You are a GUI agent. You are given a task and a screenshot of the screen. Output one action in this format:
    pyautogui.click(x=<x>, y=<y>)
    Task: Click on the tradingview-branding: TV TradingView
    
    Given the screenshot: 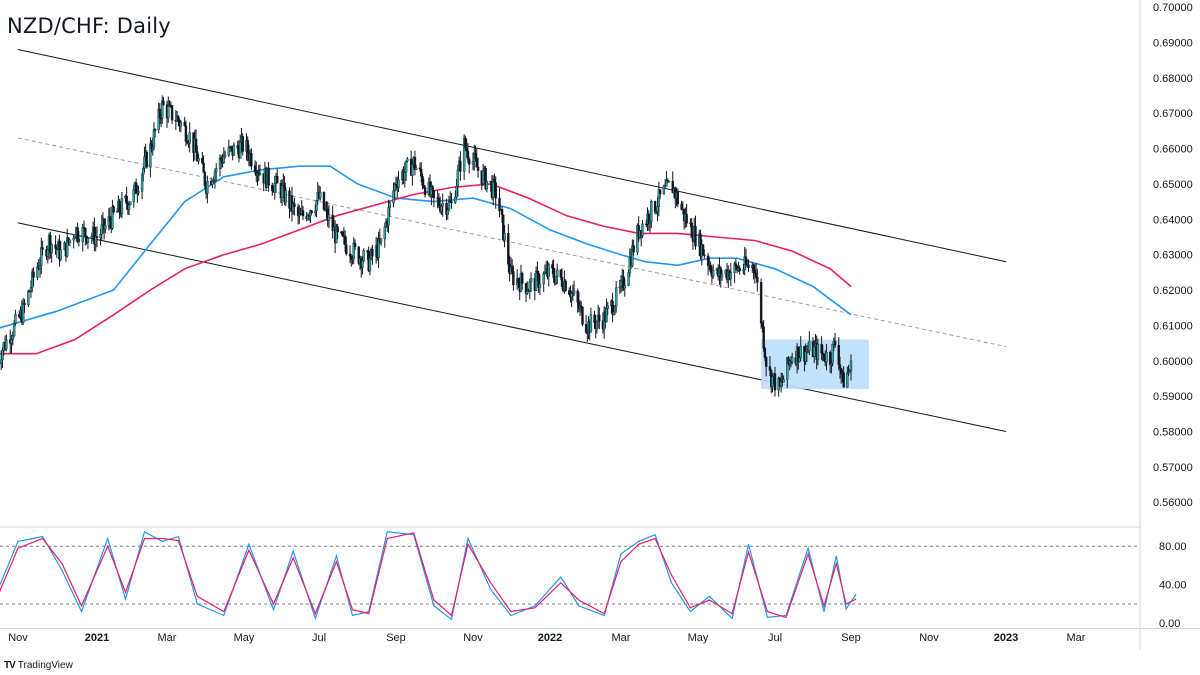 What is the action you would take?
    pyautogui.click(x=38, y=665)
    